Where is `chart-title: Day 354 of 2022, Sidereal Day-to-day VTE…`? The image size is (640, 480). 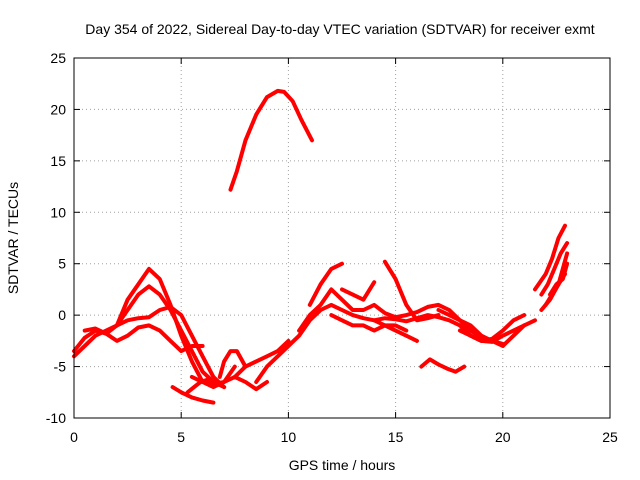
chart-title: Day 354 of 2022, Sidereal Day-to-day VTE… is located at coordinates (339, 29).